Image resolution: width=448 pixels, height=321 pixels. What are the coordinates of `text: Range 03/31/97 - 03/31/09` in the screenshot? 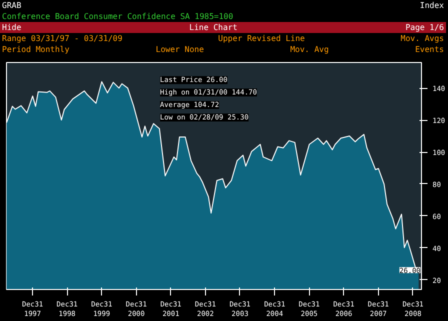 It's located at (62, 38).